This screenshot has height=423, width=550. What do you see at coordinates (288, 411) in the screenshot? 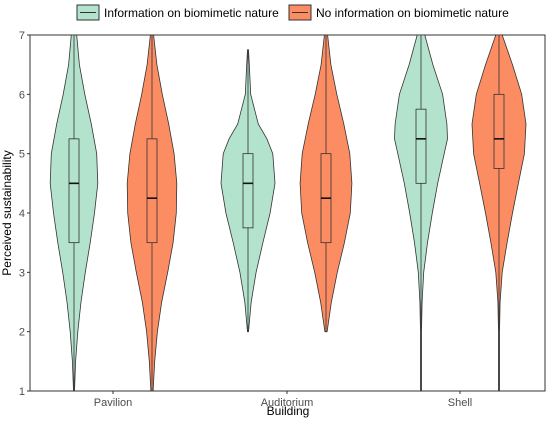
I see `x-axis-title: Building` at bounding box center [288, 411].